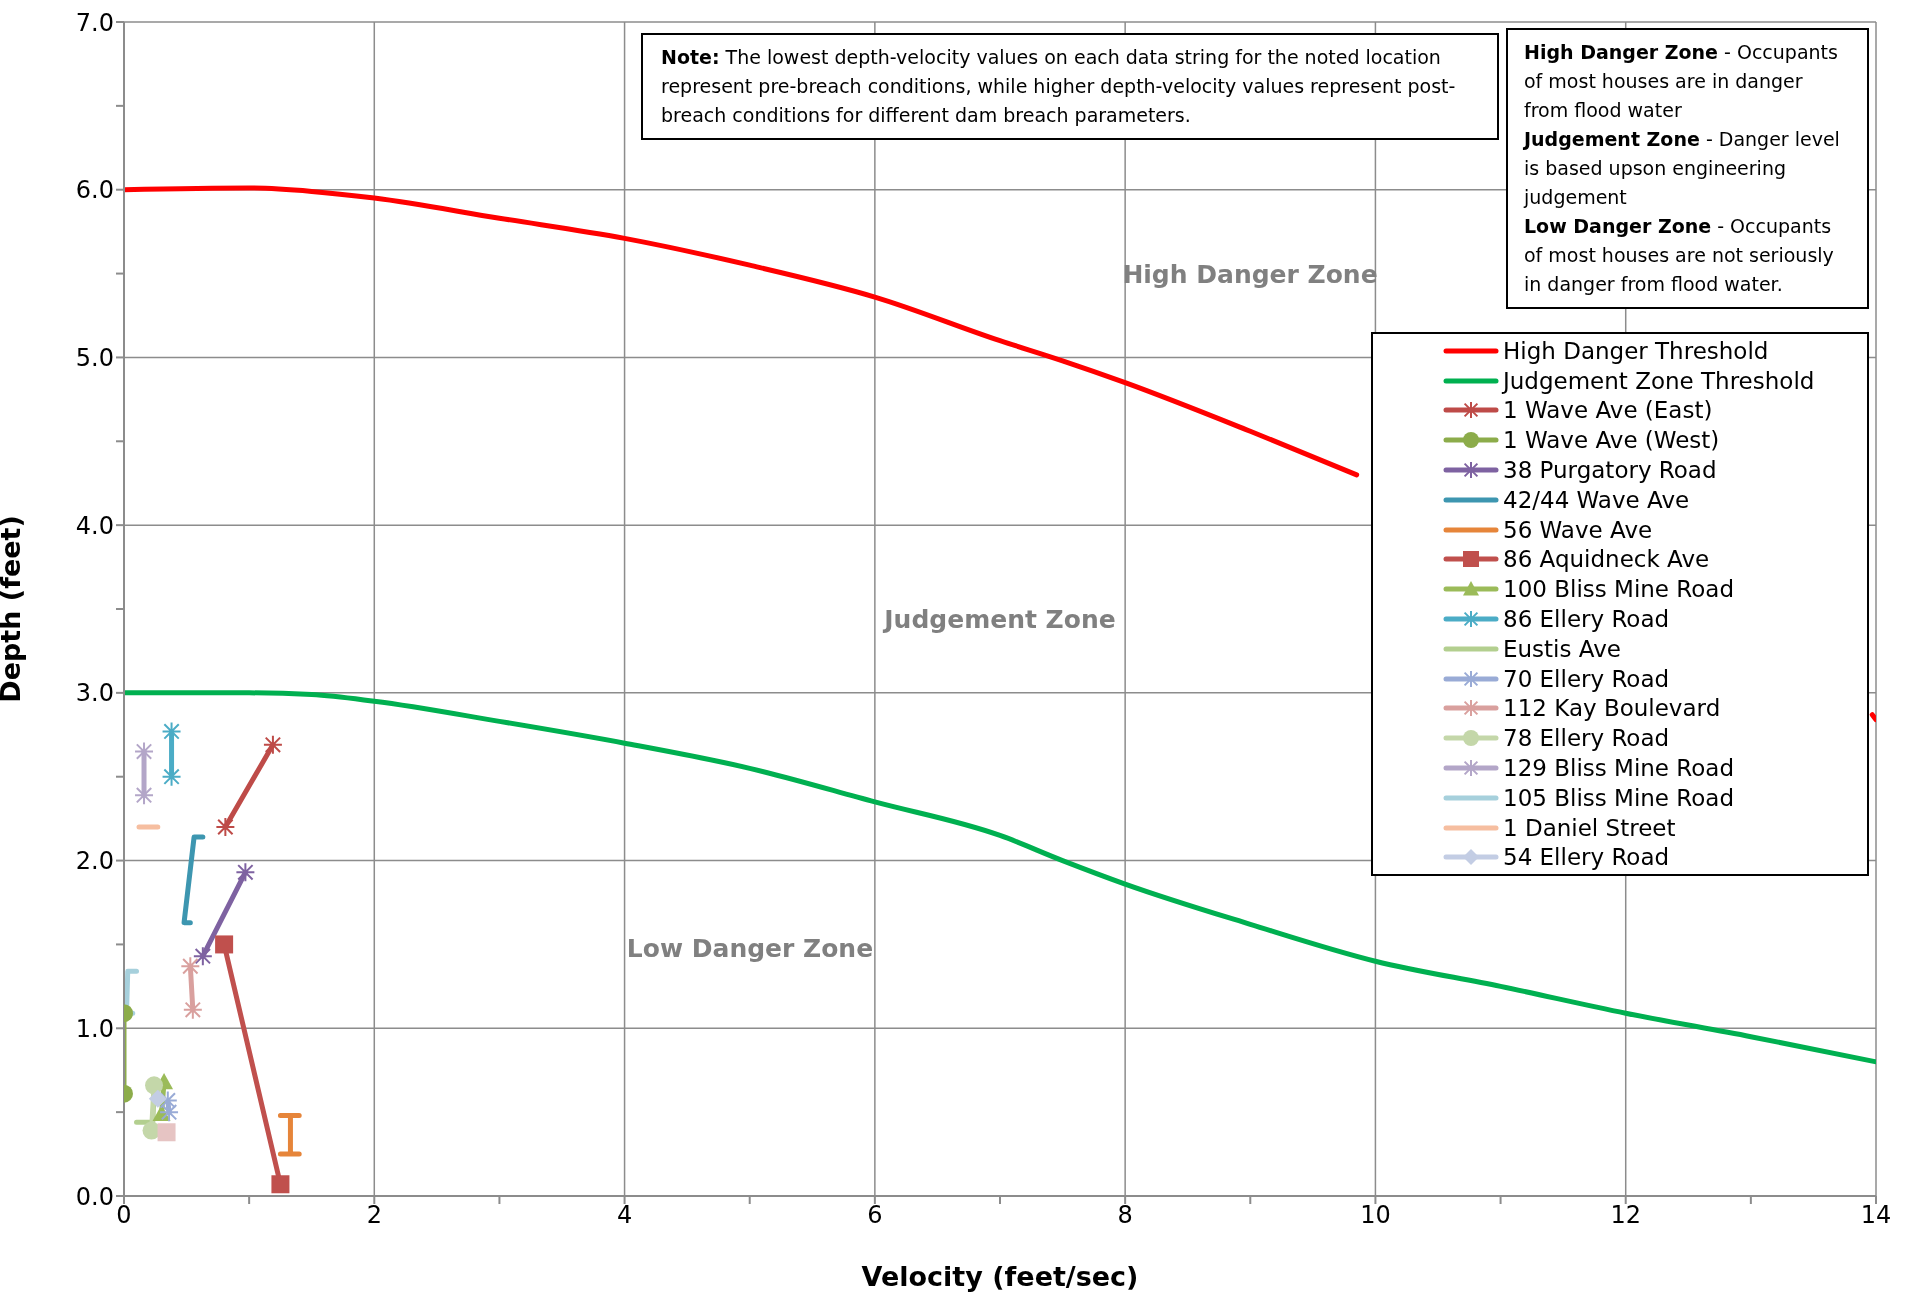 This screenshot has width=1912, height=1304. I want to click on y-tick-label: 3.0, so click(94, 693).